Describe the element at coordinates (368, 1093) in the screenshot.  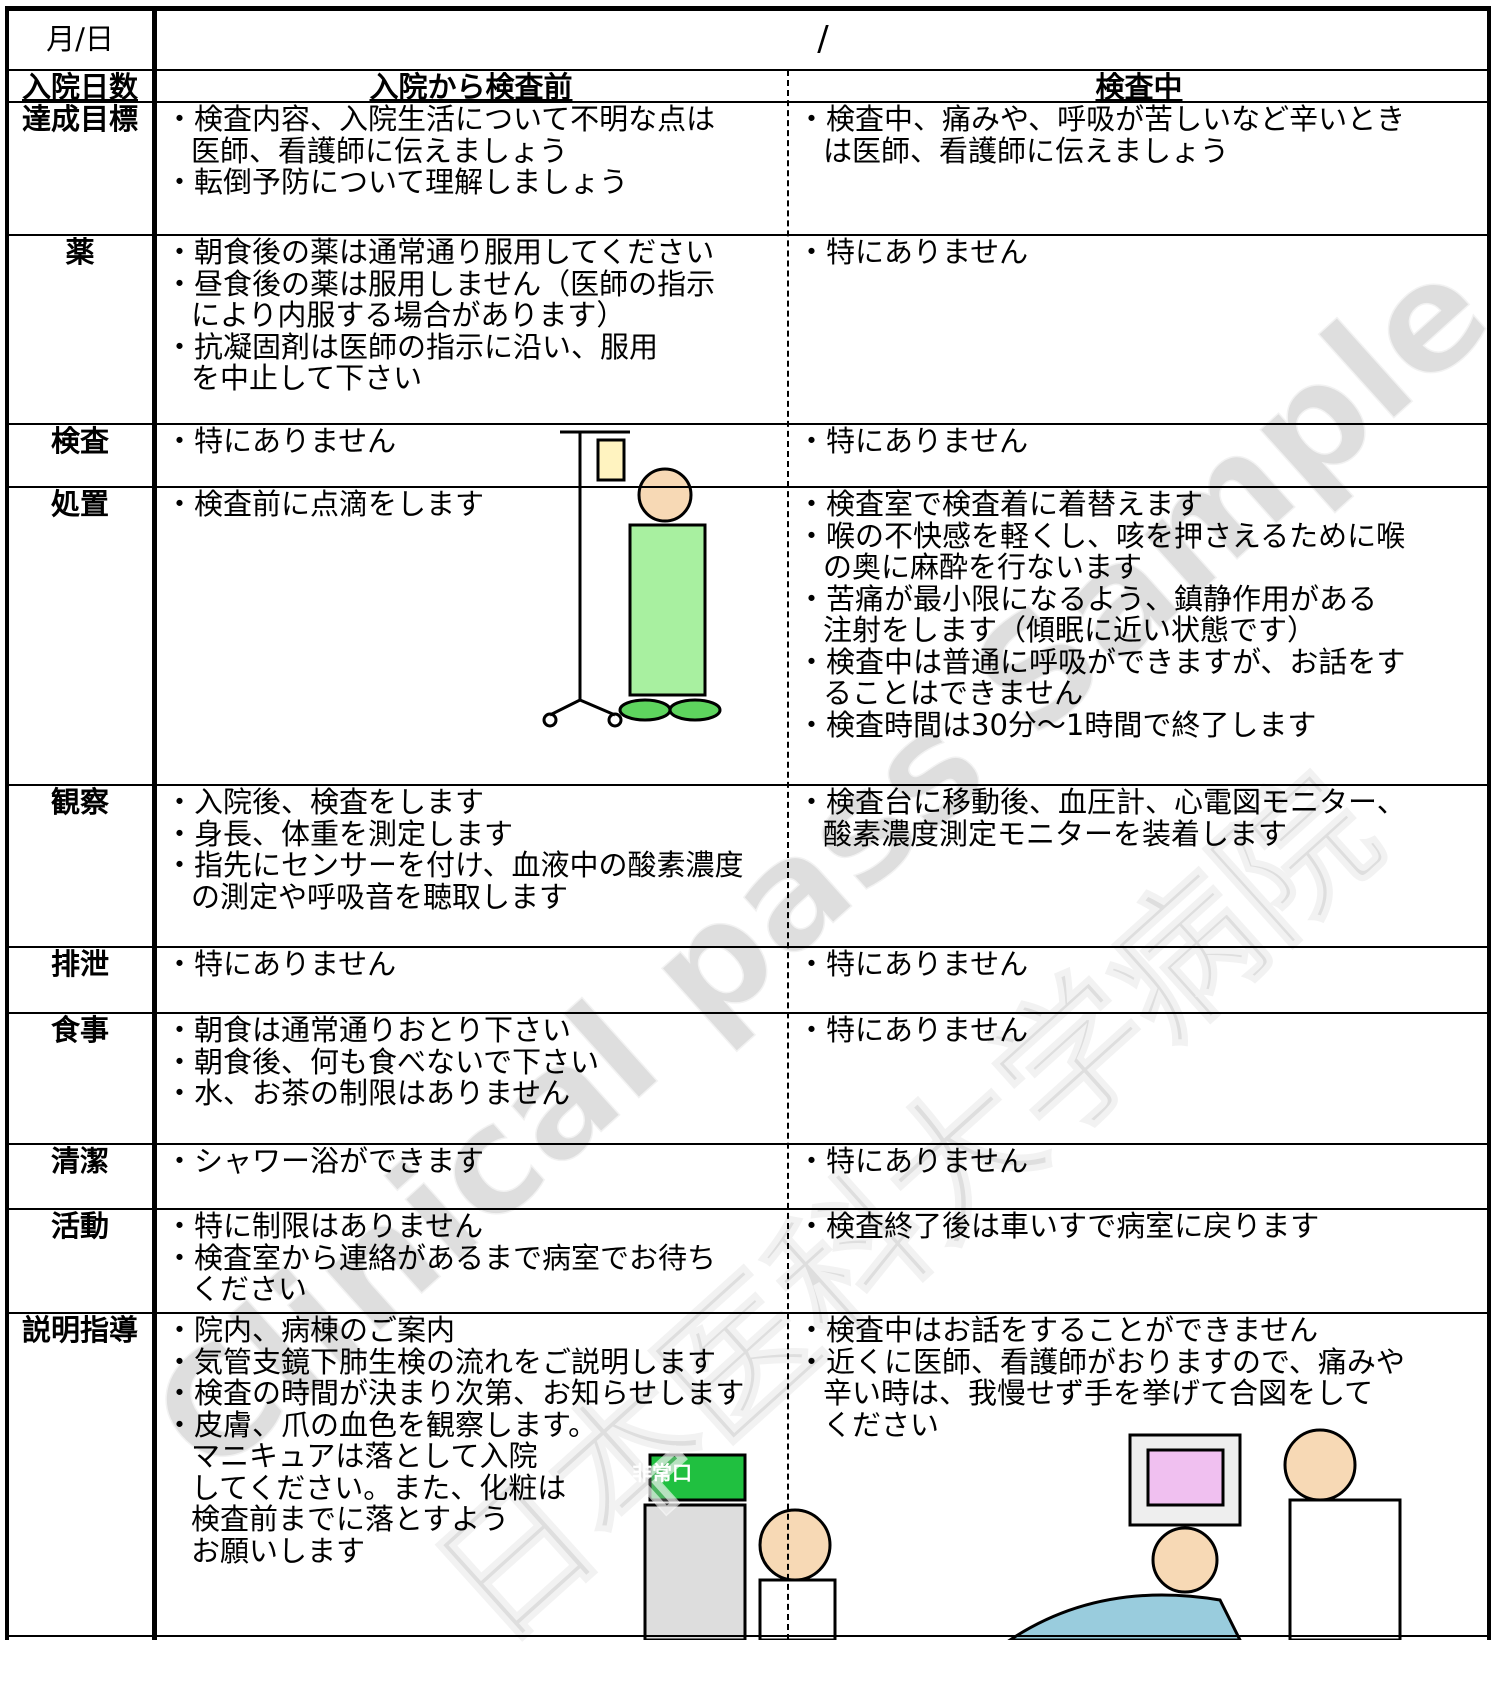
I see `before-text: ・水、お茶の制限はありません` at that location.